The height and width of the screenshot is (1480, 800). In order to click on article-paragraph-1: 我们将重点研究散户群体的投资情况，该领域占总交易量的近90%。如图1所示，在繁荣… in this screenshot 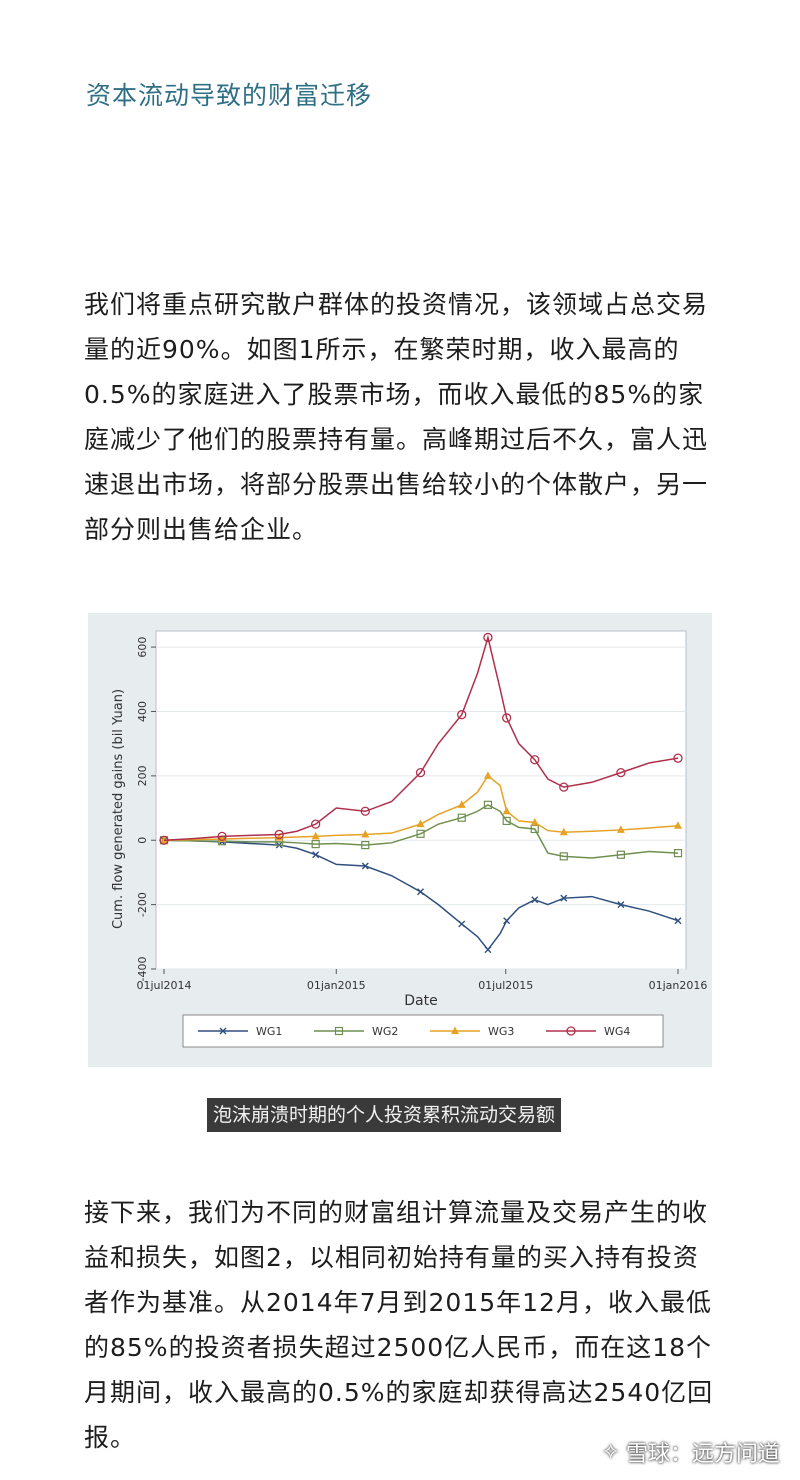, I will do `click(396, 417)`.